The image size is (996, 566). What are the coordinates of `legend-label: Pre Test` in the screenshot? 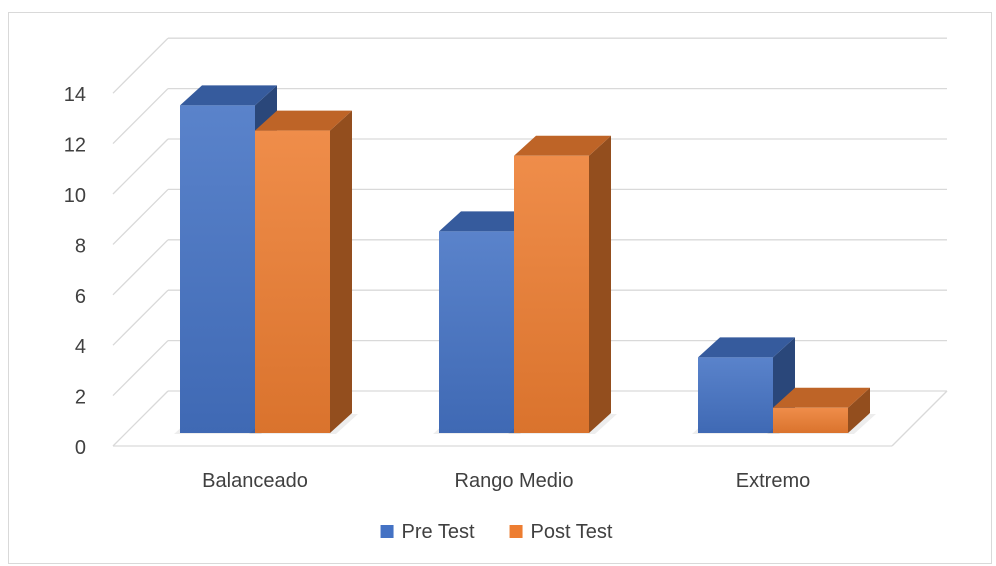 It's located at (438, 532).